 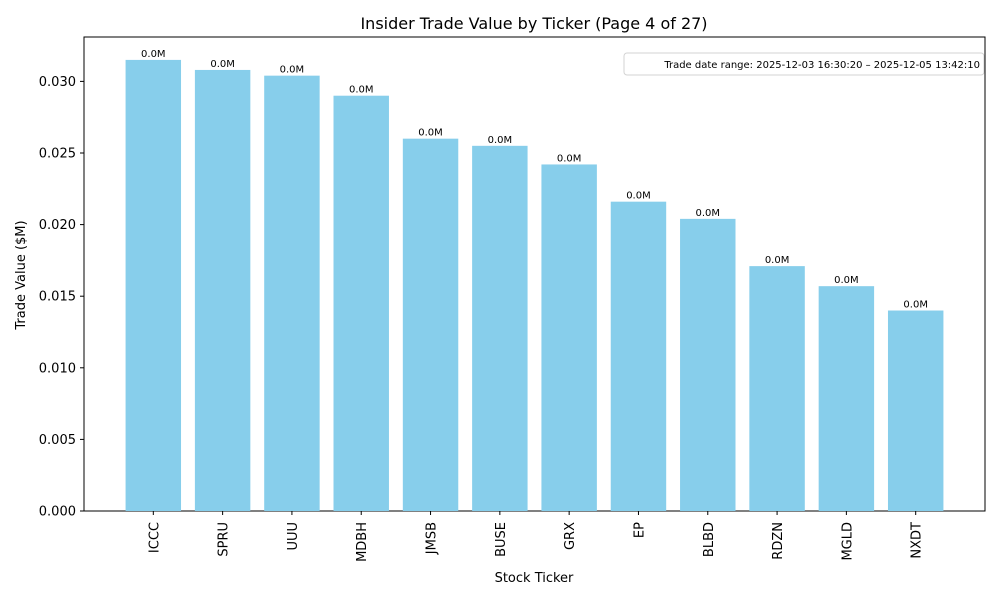 What do you see at coordinates (708, 364) in the screenshot?
I see `bar-blbd` at bounding box center [708, 364].